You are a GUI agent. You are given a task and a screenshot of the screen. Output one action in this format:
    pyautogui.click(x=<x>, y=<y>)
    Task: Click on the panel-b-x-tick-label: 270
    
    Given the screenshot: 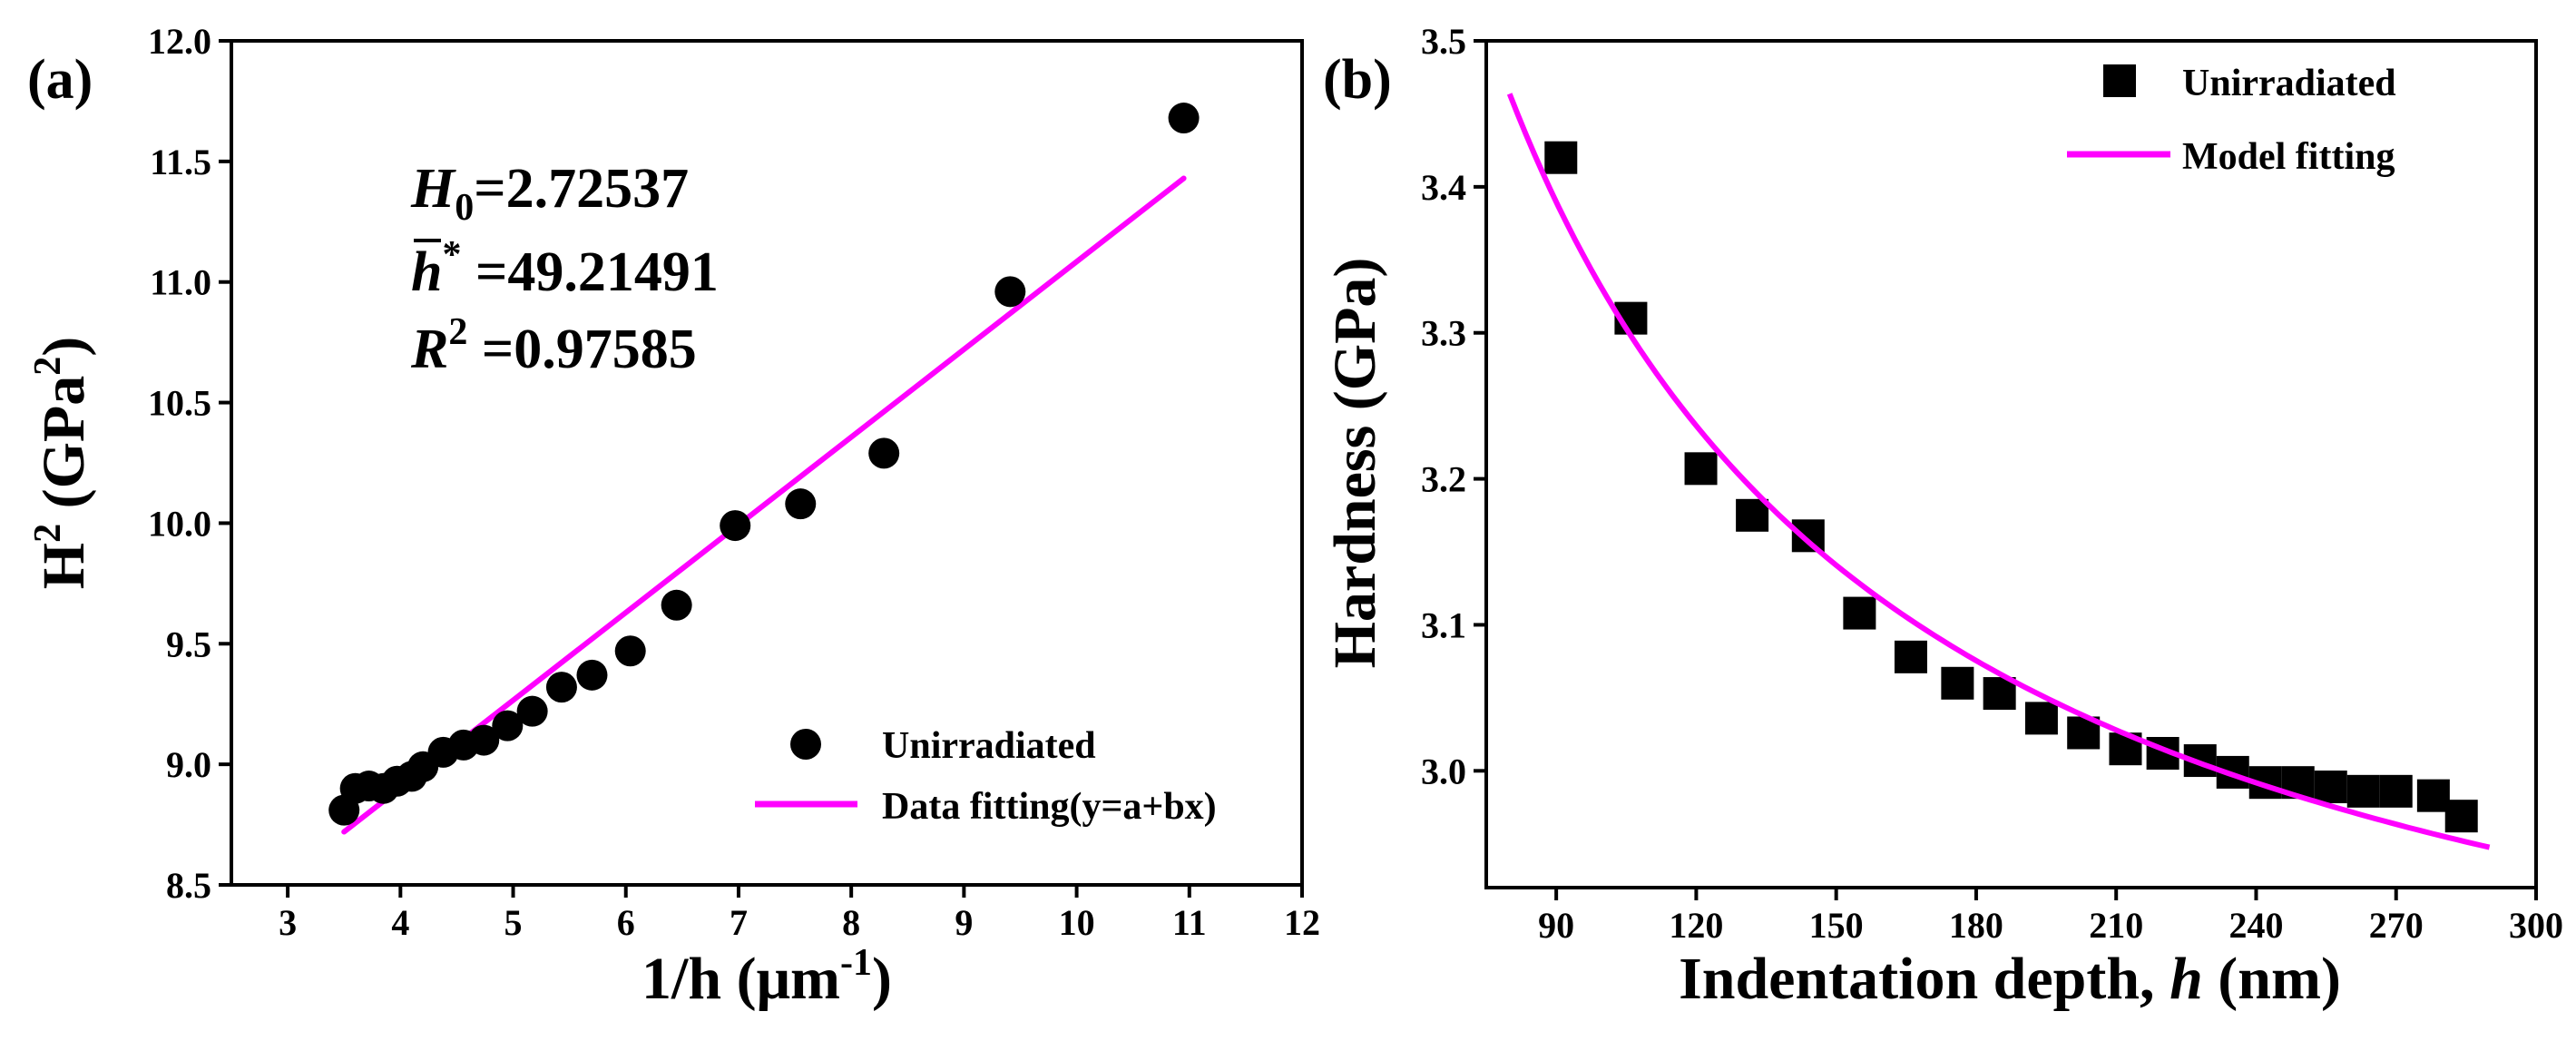 What is the action you would take?
    pyautogui.click(x=2396, y=925)
    